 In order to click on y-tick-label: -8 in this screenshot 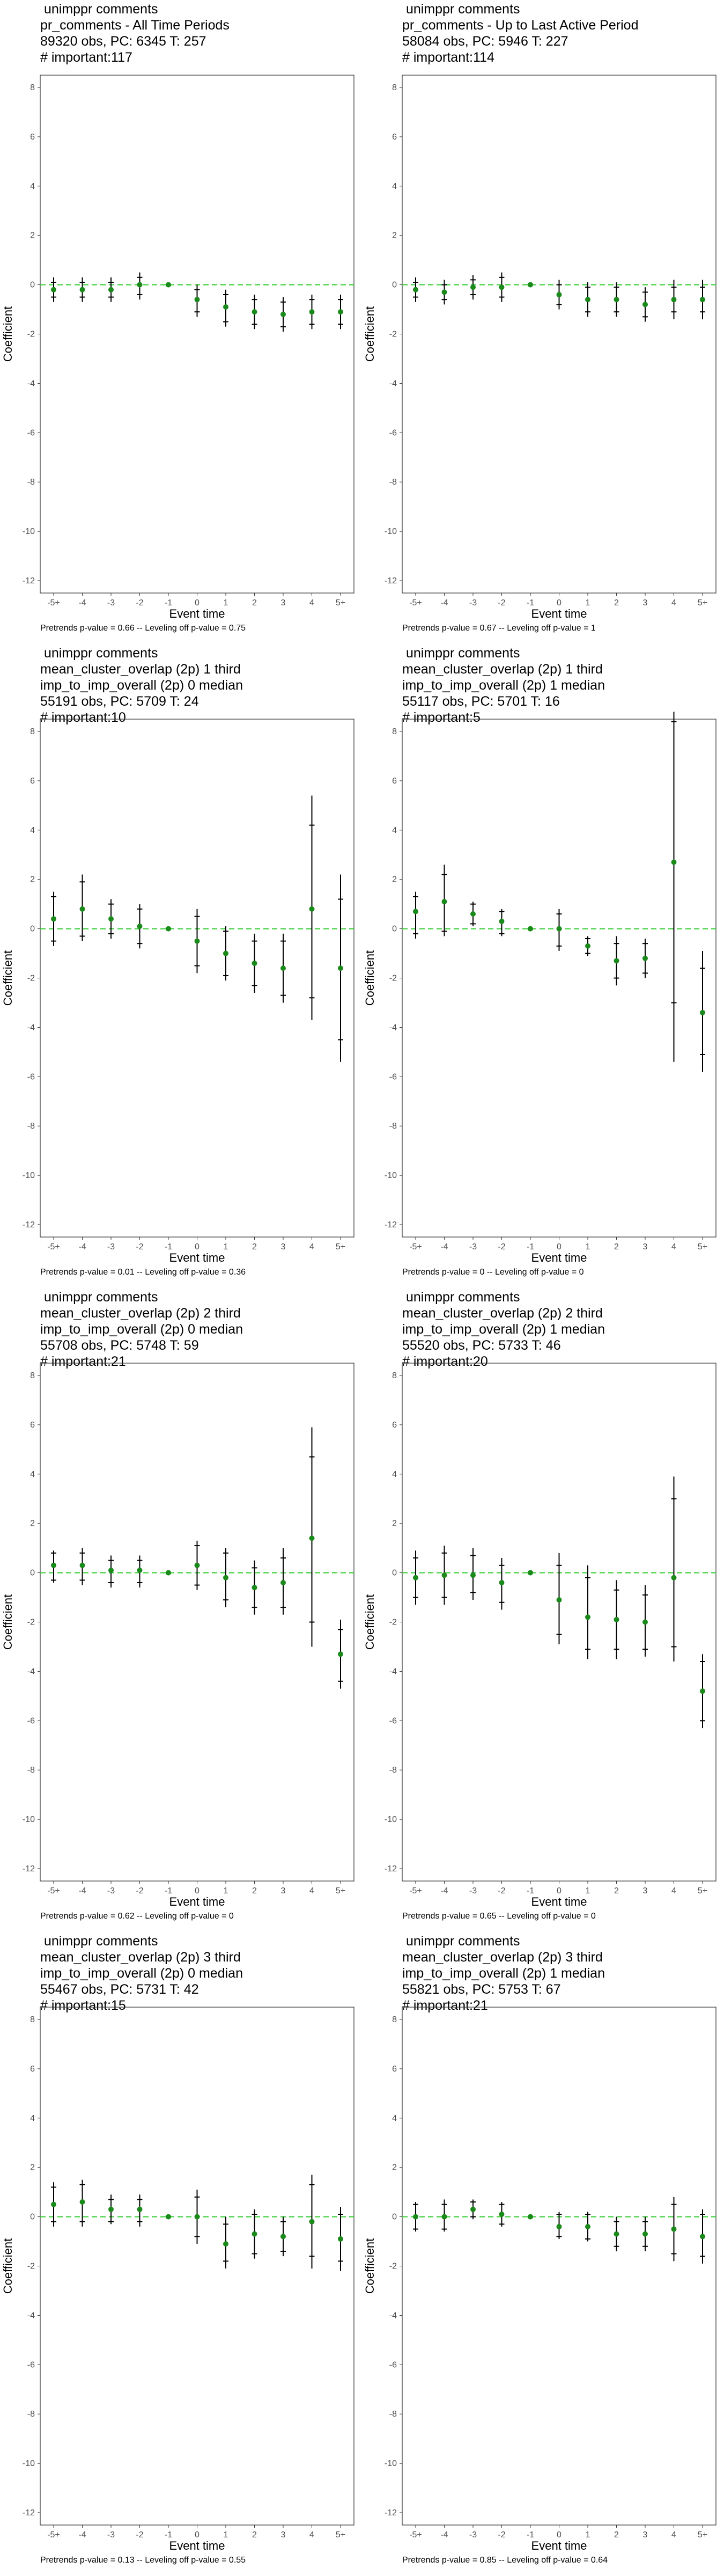, I will do `click(31, 1126)`.